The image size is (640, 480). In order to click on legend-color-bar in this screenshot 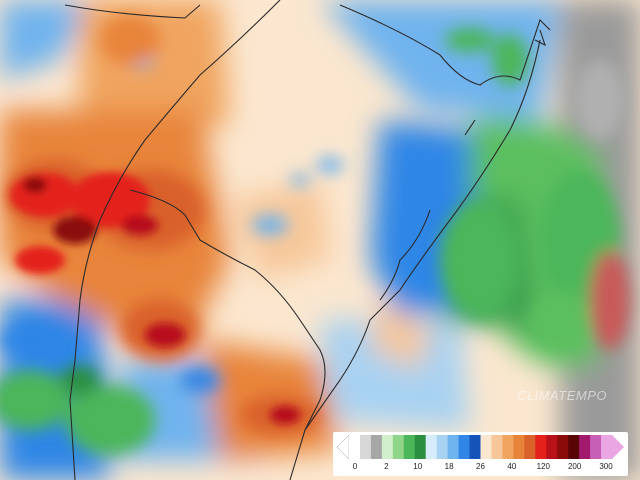, I will do `click(480, 447)`.